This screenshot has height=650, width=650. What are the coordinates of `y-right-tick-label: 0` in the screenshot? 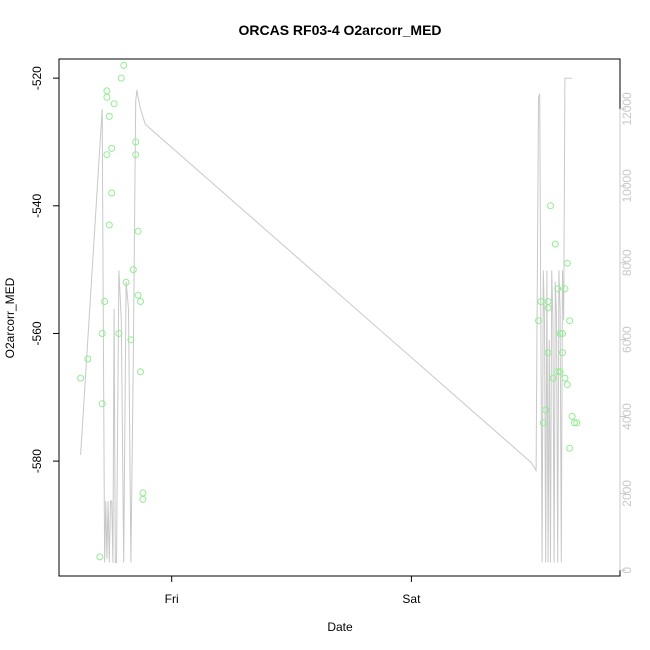 It's located at (627, 570).